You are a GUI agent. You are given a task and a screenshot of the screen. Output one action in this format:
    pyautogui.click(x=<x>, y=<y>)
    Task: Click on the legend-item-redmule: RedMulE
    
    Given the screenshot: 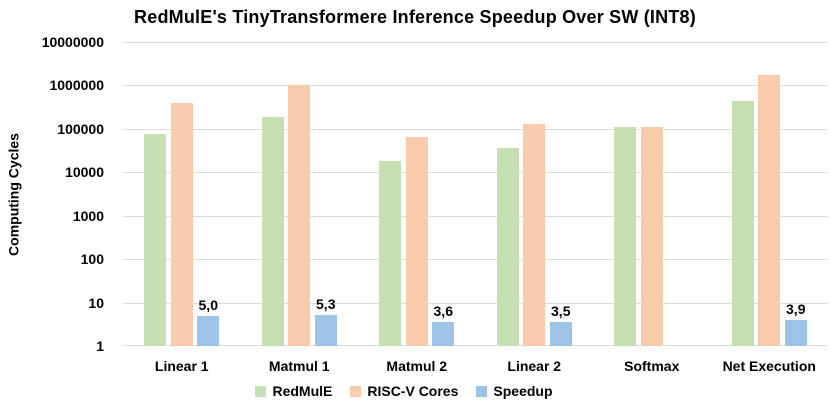 What is the action you would take?
    pyautogui.click(x=293, y=391)
    